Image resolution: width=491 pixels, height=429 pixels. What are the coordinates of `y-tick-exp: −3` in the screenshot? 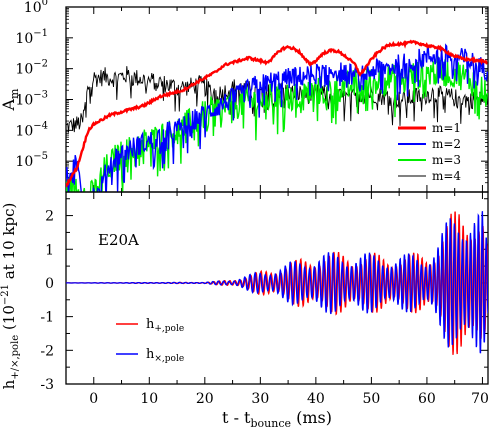 It's located at (40, 95).